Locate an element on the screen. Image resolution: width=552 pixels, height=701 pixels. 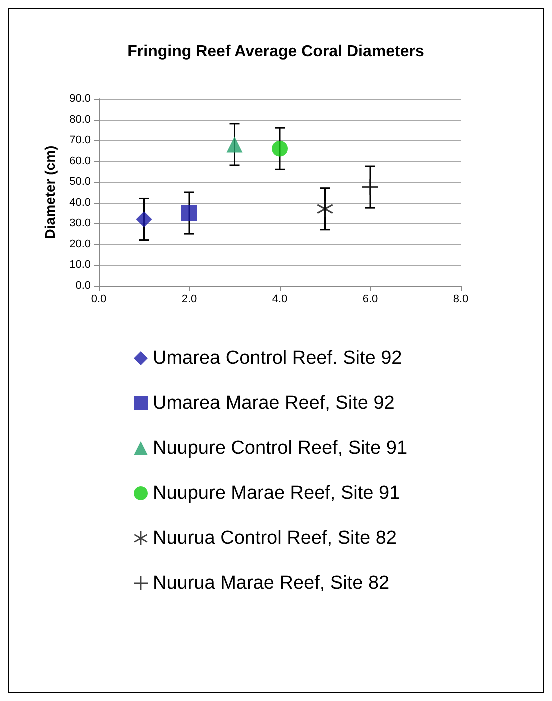
y-tick-label: 60.0 is located at coordinates (80, 161).